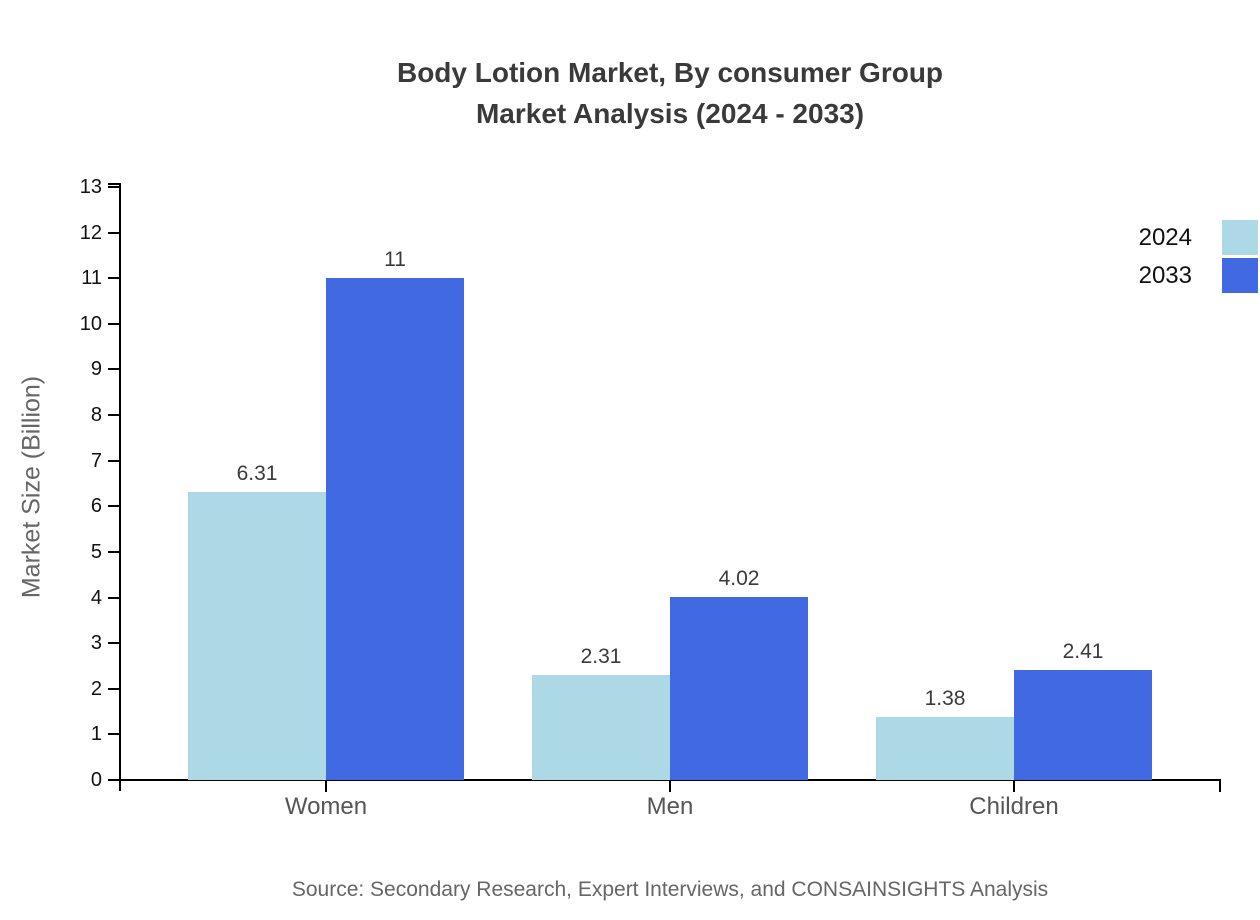  Describe the element at coordinates (120, 487) in the screenshot. I see `y-axis-line` at that location.